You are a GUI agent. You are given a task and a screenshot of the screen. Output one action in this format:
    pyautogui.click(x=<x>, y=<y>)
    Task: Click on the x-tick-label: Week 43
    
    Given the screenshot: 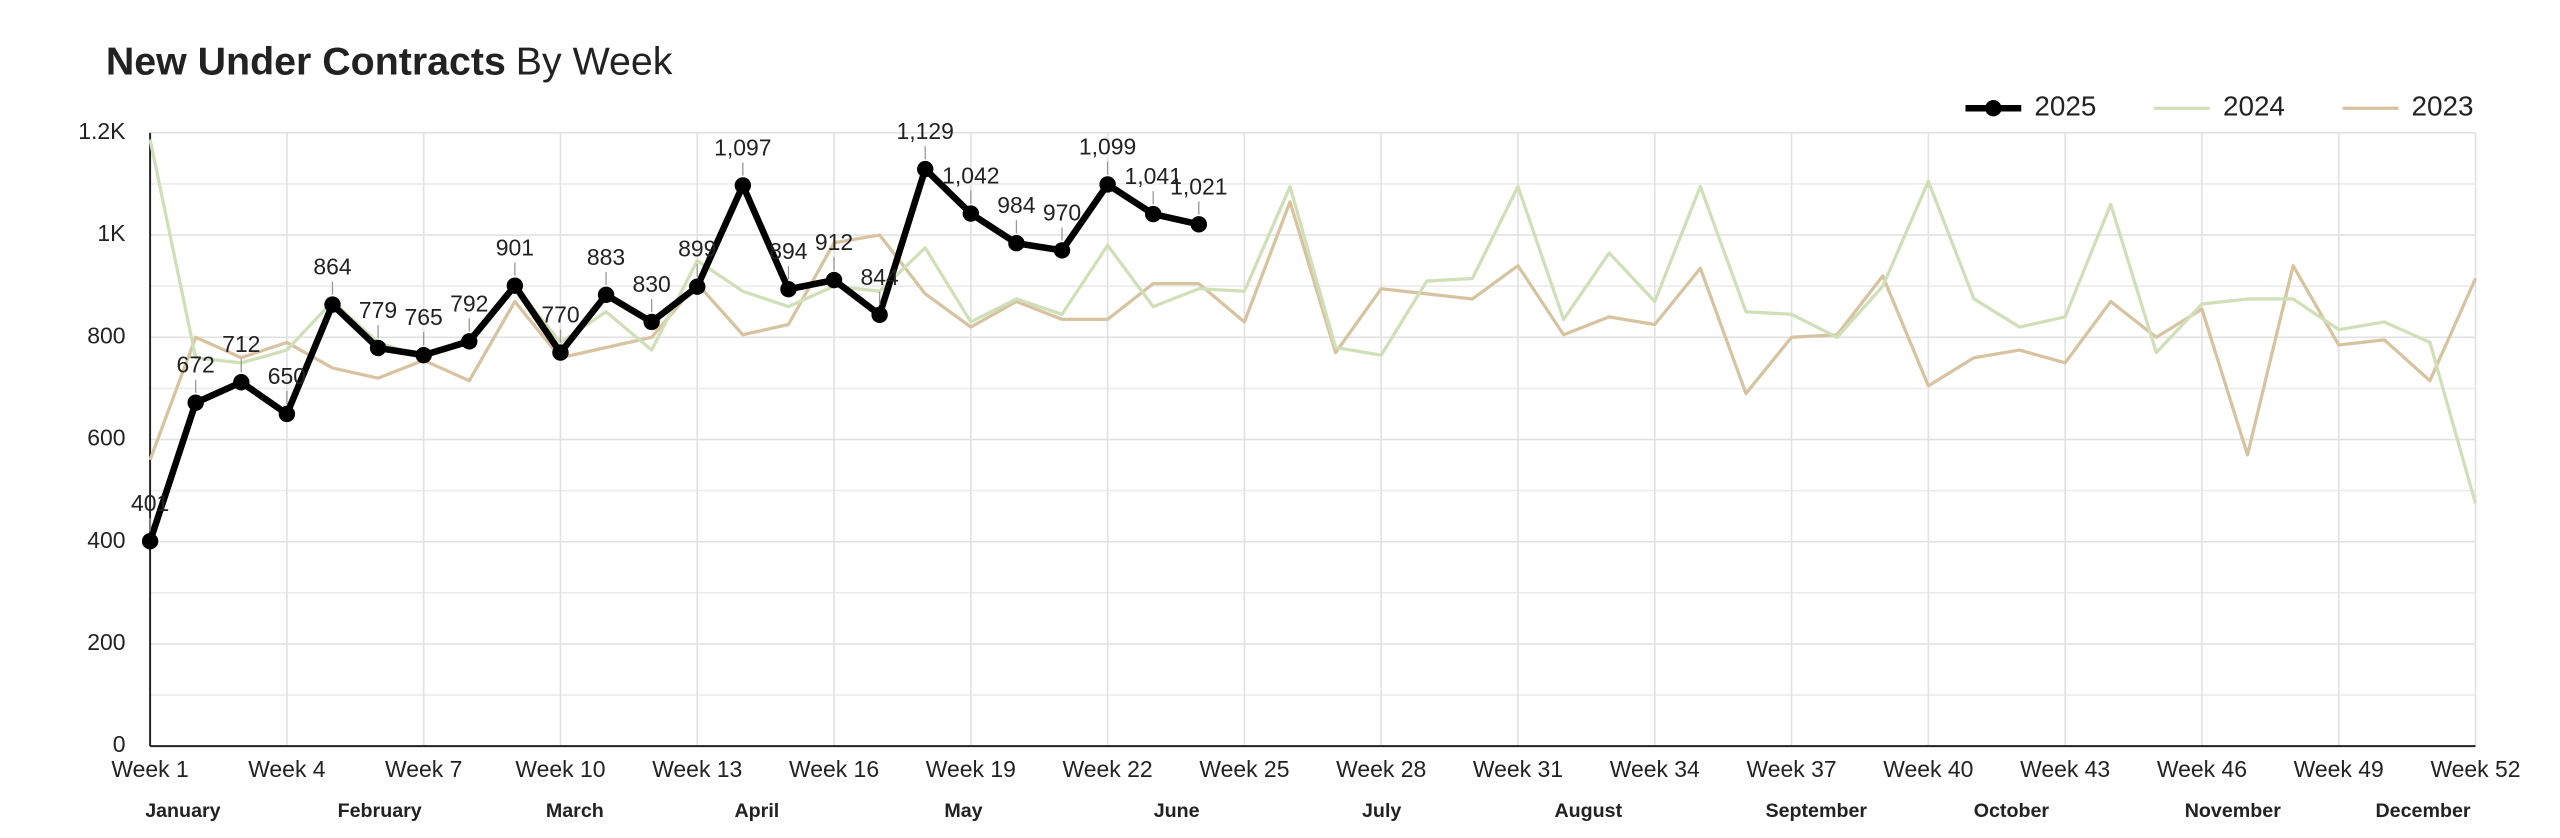 What is the action you would take?
    pyautogui.click(x=2065, y=769)
    